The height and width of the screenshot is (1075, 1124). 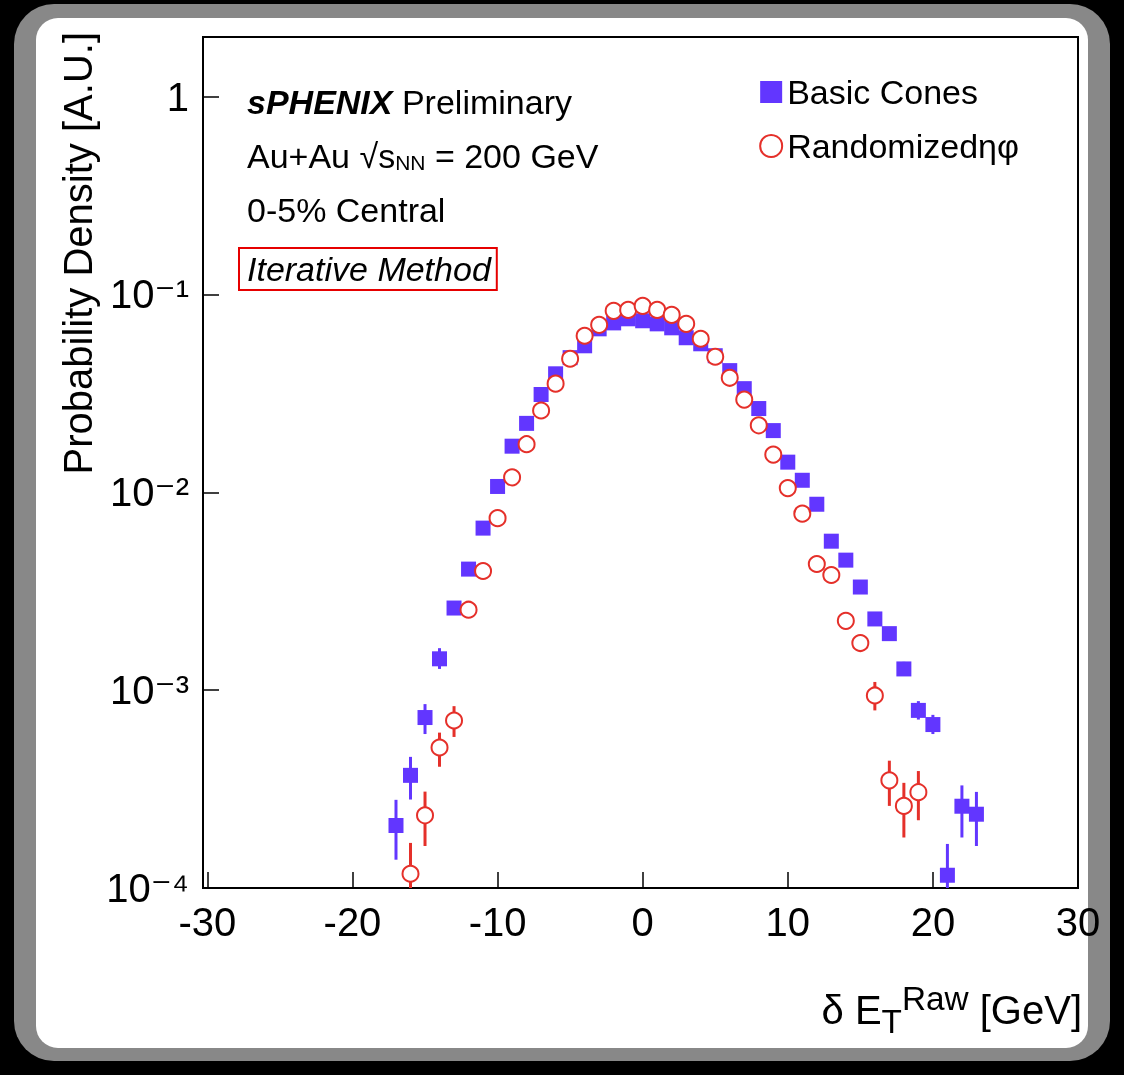 What do you see at coordinates (149, 492) in the screenshot?
I see `y-tick-label: 10⁻²` at bounding box center [149, 492].